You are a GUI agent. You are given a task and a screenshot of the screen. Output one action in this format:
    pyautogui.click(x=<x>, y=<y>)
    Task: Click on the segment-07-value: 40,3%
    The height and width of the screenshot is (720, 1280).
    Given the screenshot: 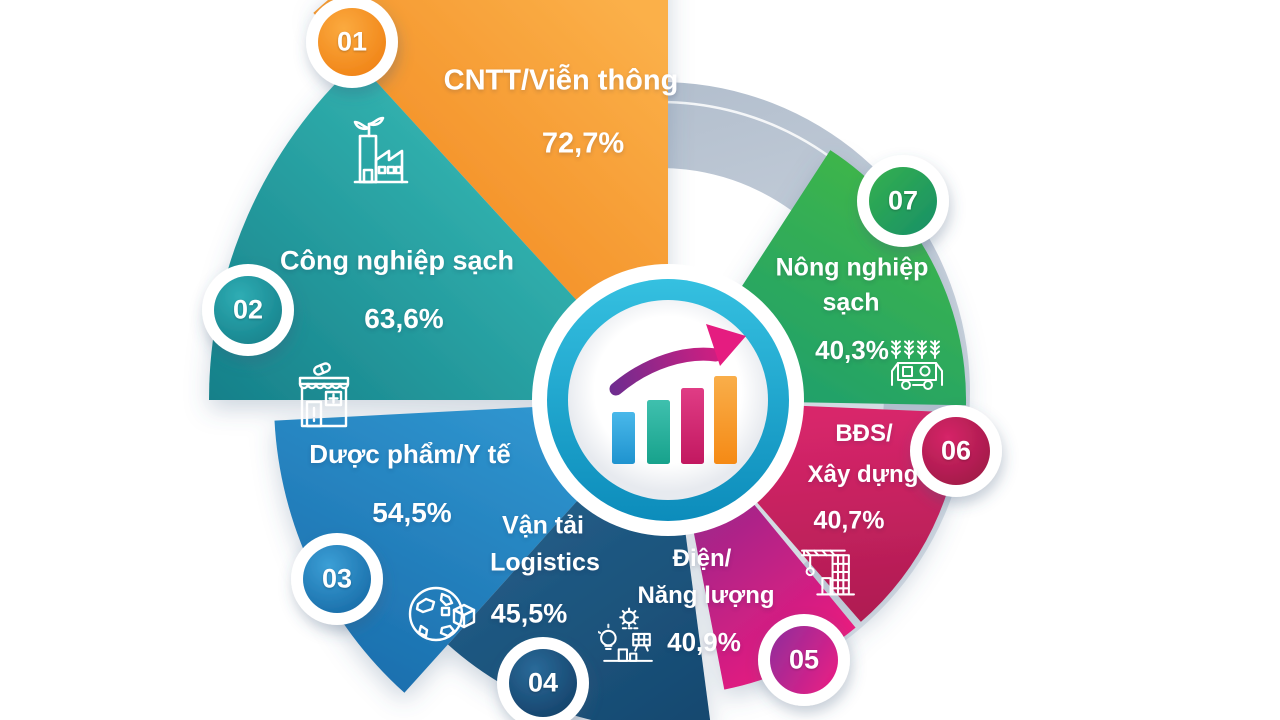 What is the action you would take?
    pyautogui.click(x=852, y=350)
    